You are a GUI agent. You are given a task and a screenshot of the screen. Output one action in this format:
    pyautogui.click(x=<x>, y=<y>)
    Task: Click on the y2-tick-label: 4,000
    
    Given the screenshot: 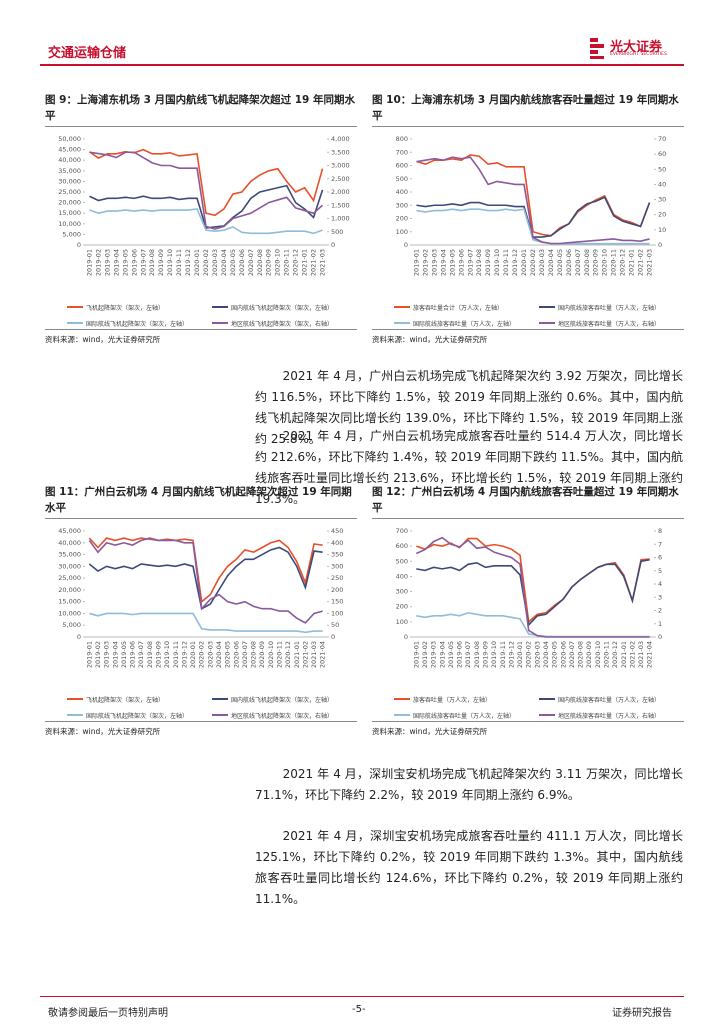 What is the action you would take?
    pyautogui.click(x=340, y=139)
    